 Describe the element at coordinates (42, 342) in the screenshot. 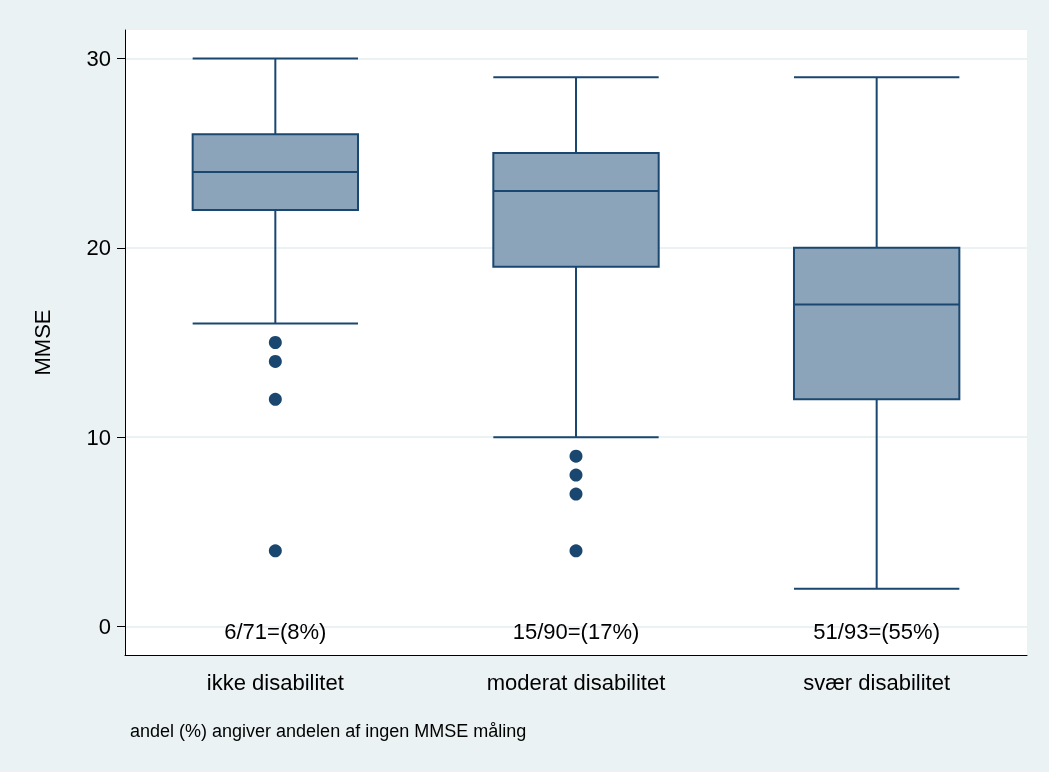

I see `y-axis-title: MMSE` at that location.